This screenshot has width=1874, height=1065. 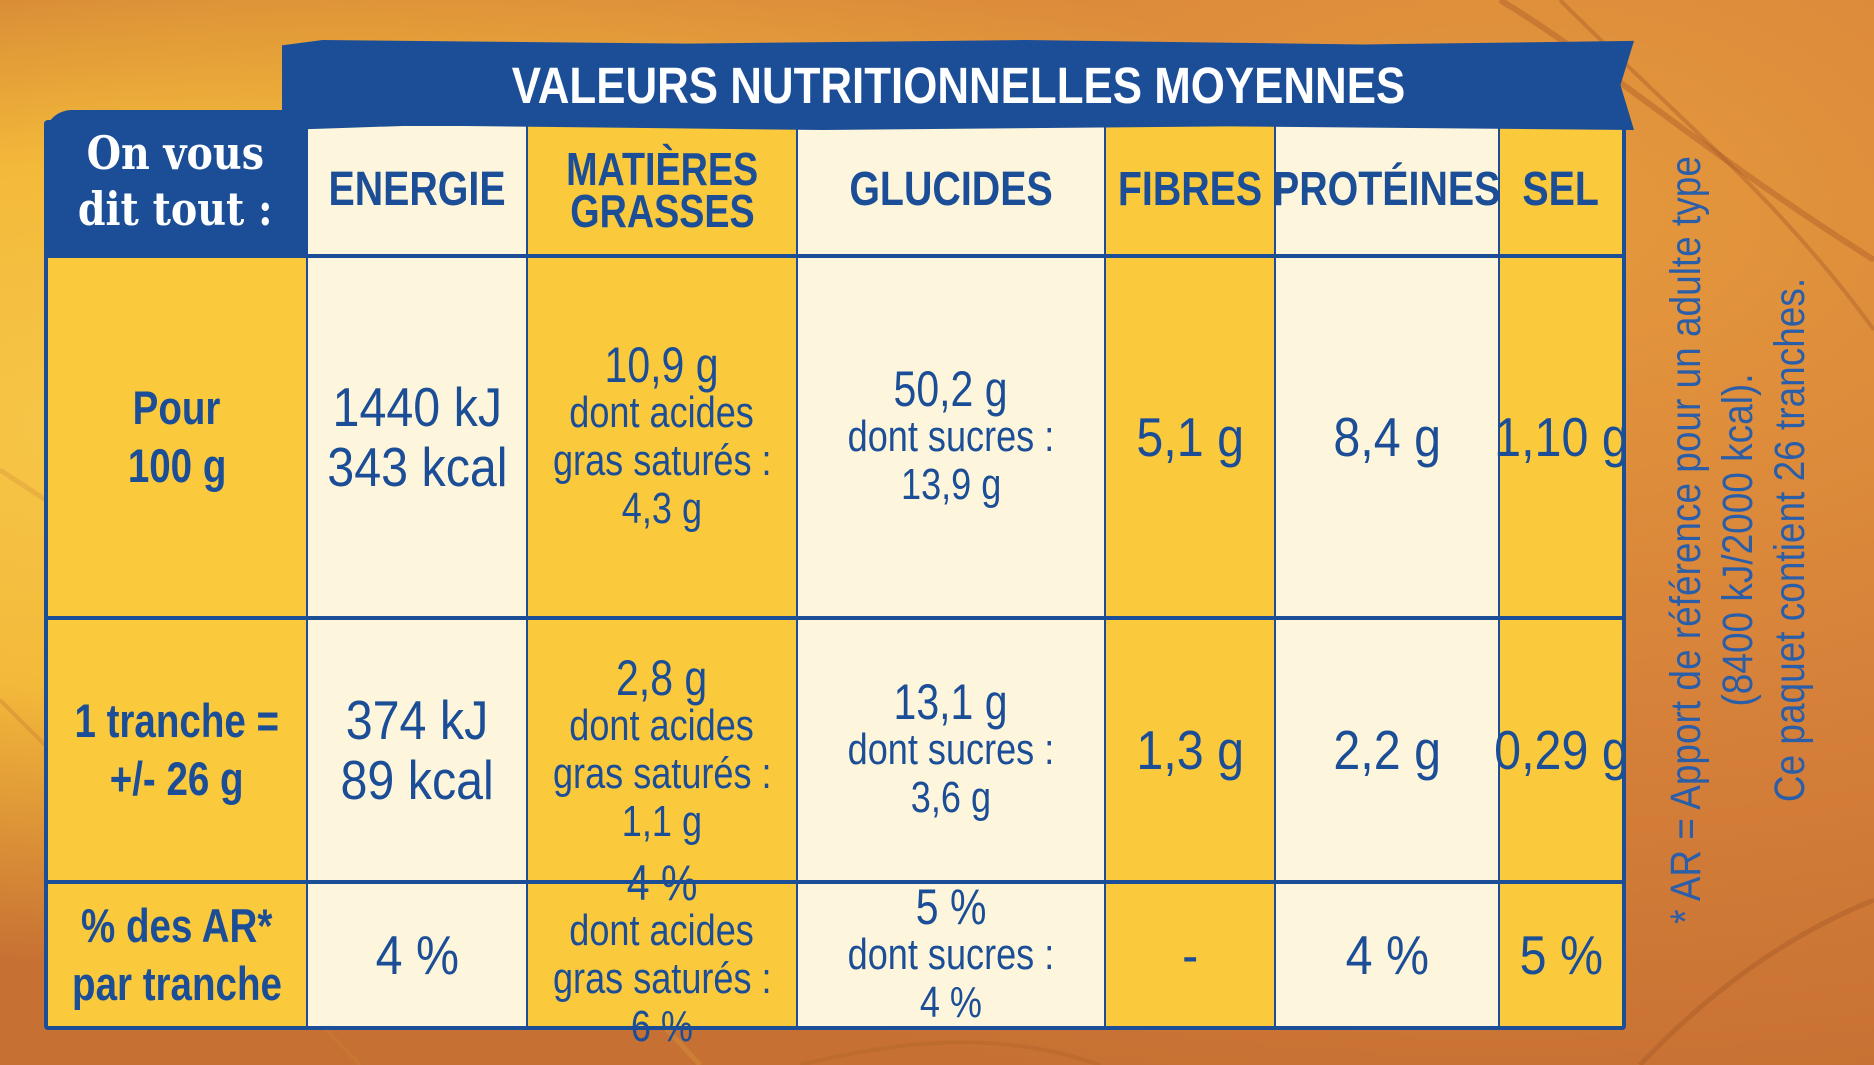 I want to click on footnote-line-2: (8400 kJ/2000 kcal)., so click(x=1738, y=540).